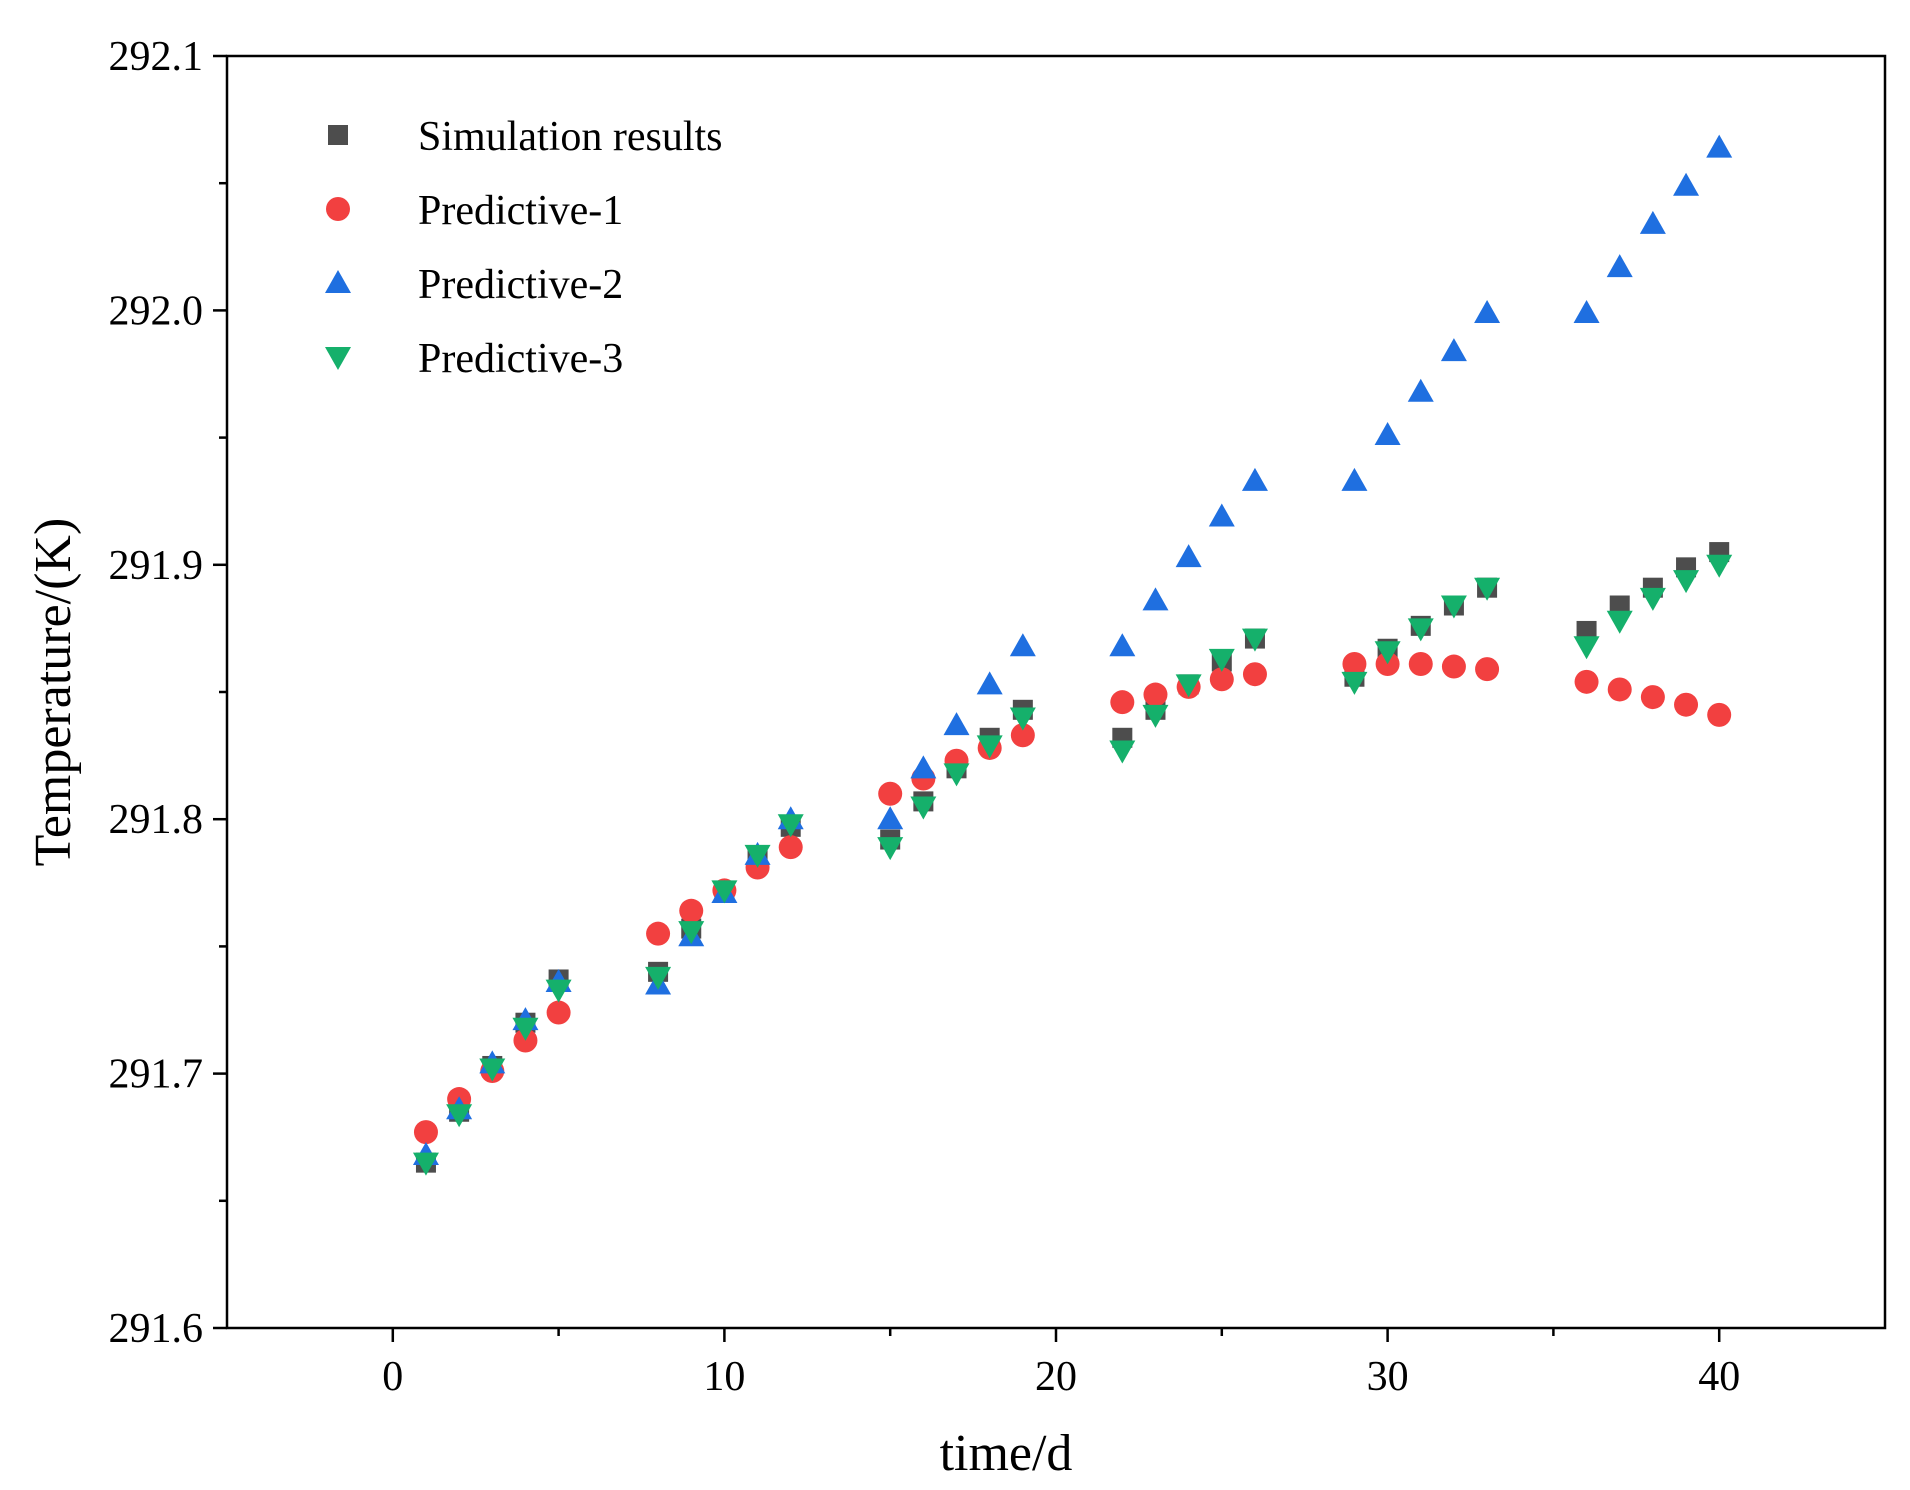  What do you see at coordinates (724, 1377) in the screenshot?
I see `x-tick-label: 10` at bounding box center [724, 1377].